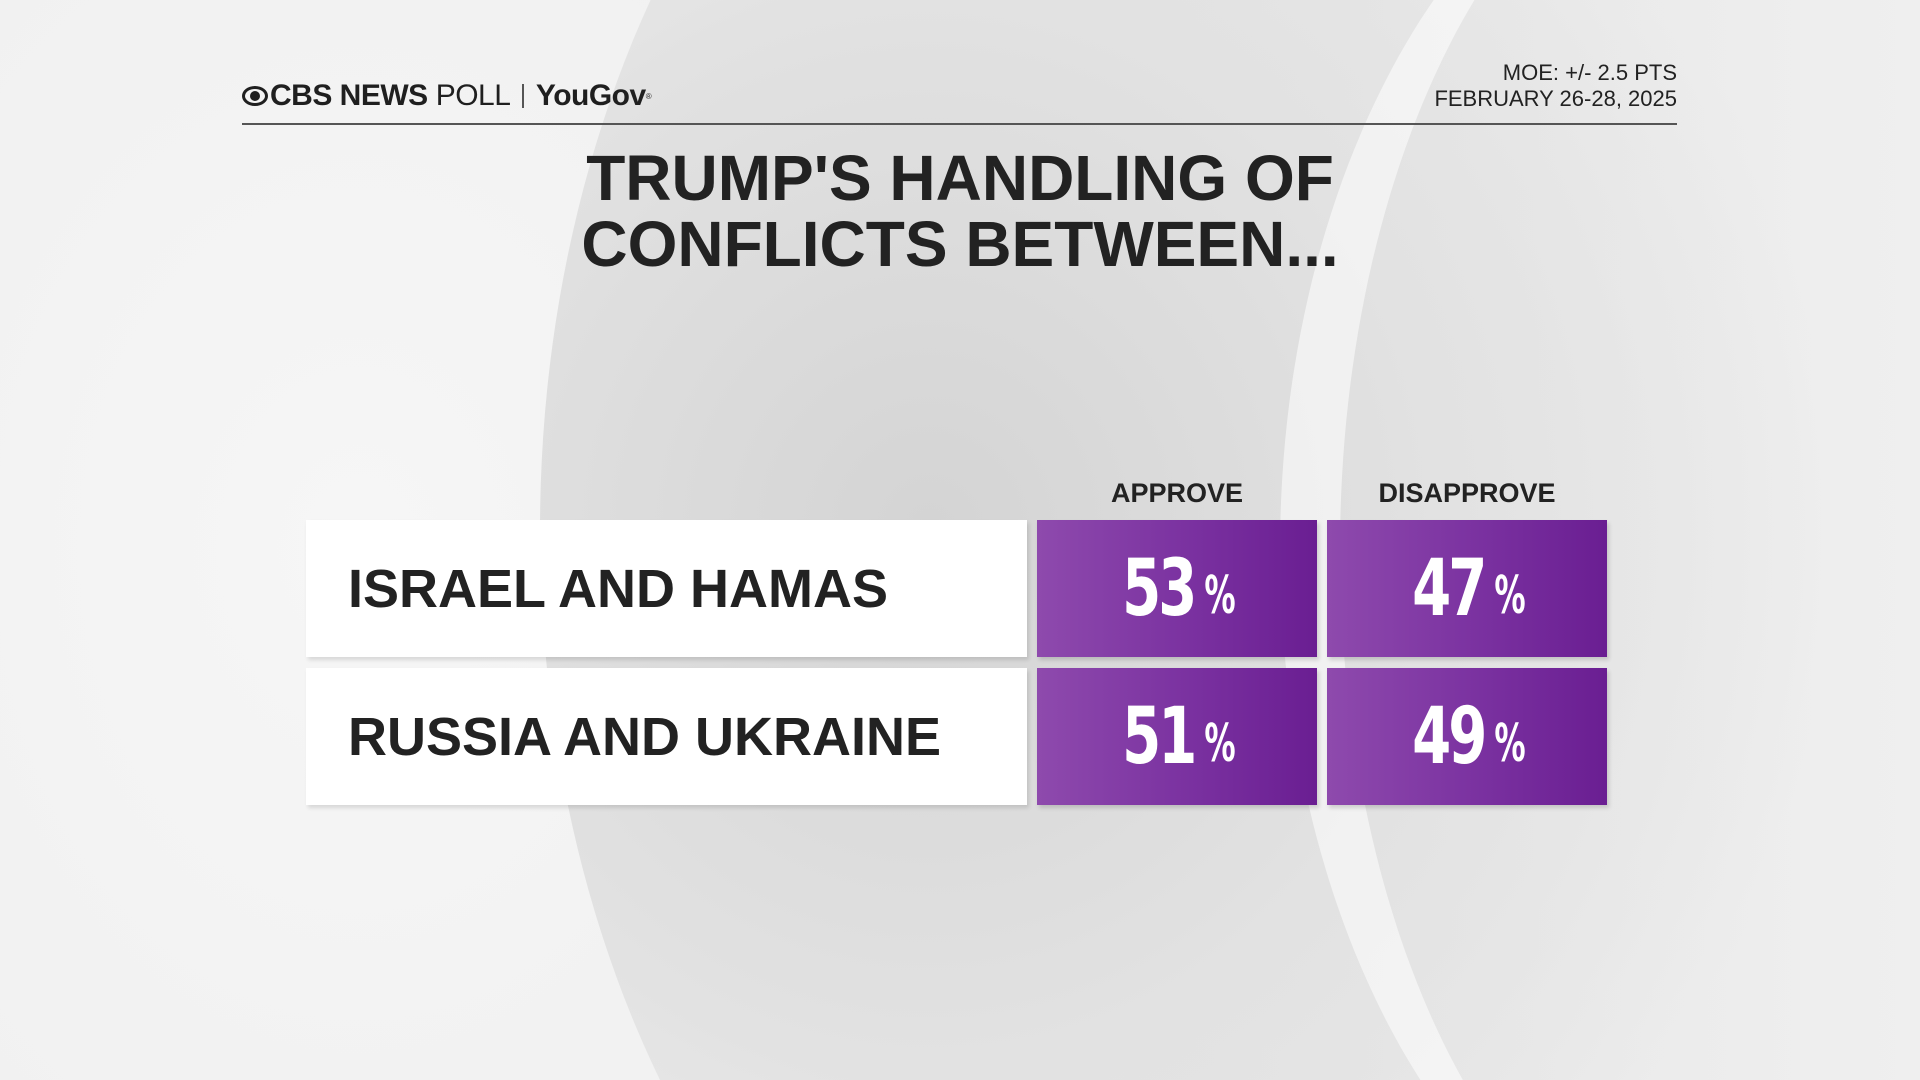 Image resolution: width=1920 pixels, height=1080 pixels. I want to click on row-label: RUSSIA AND UKRAINE, so click(666, 736).